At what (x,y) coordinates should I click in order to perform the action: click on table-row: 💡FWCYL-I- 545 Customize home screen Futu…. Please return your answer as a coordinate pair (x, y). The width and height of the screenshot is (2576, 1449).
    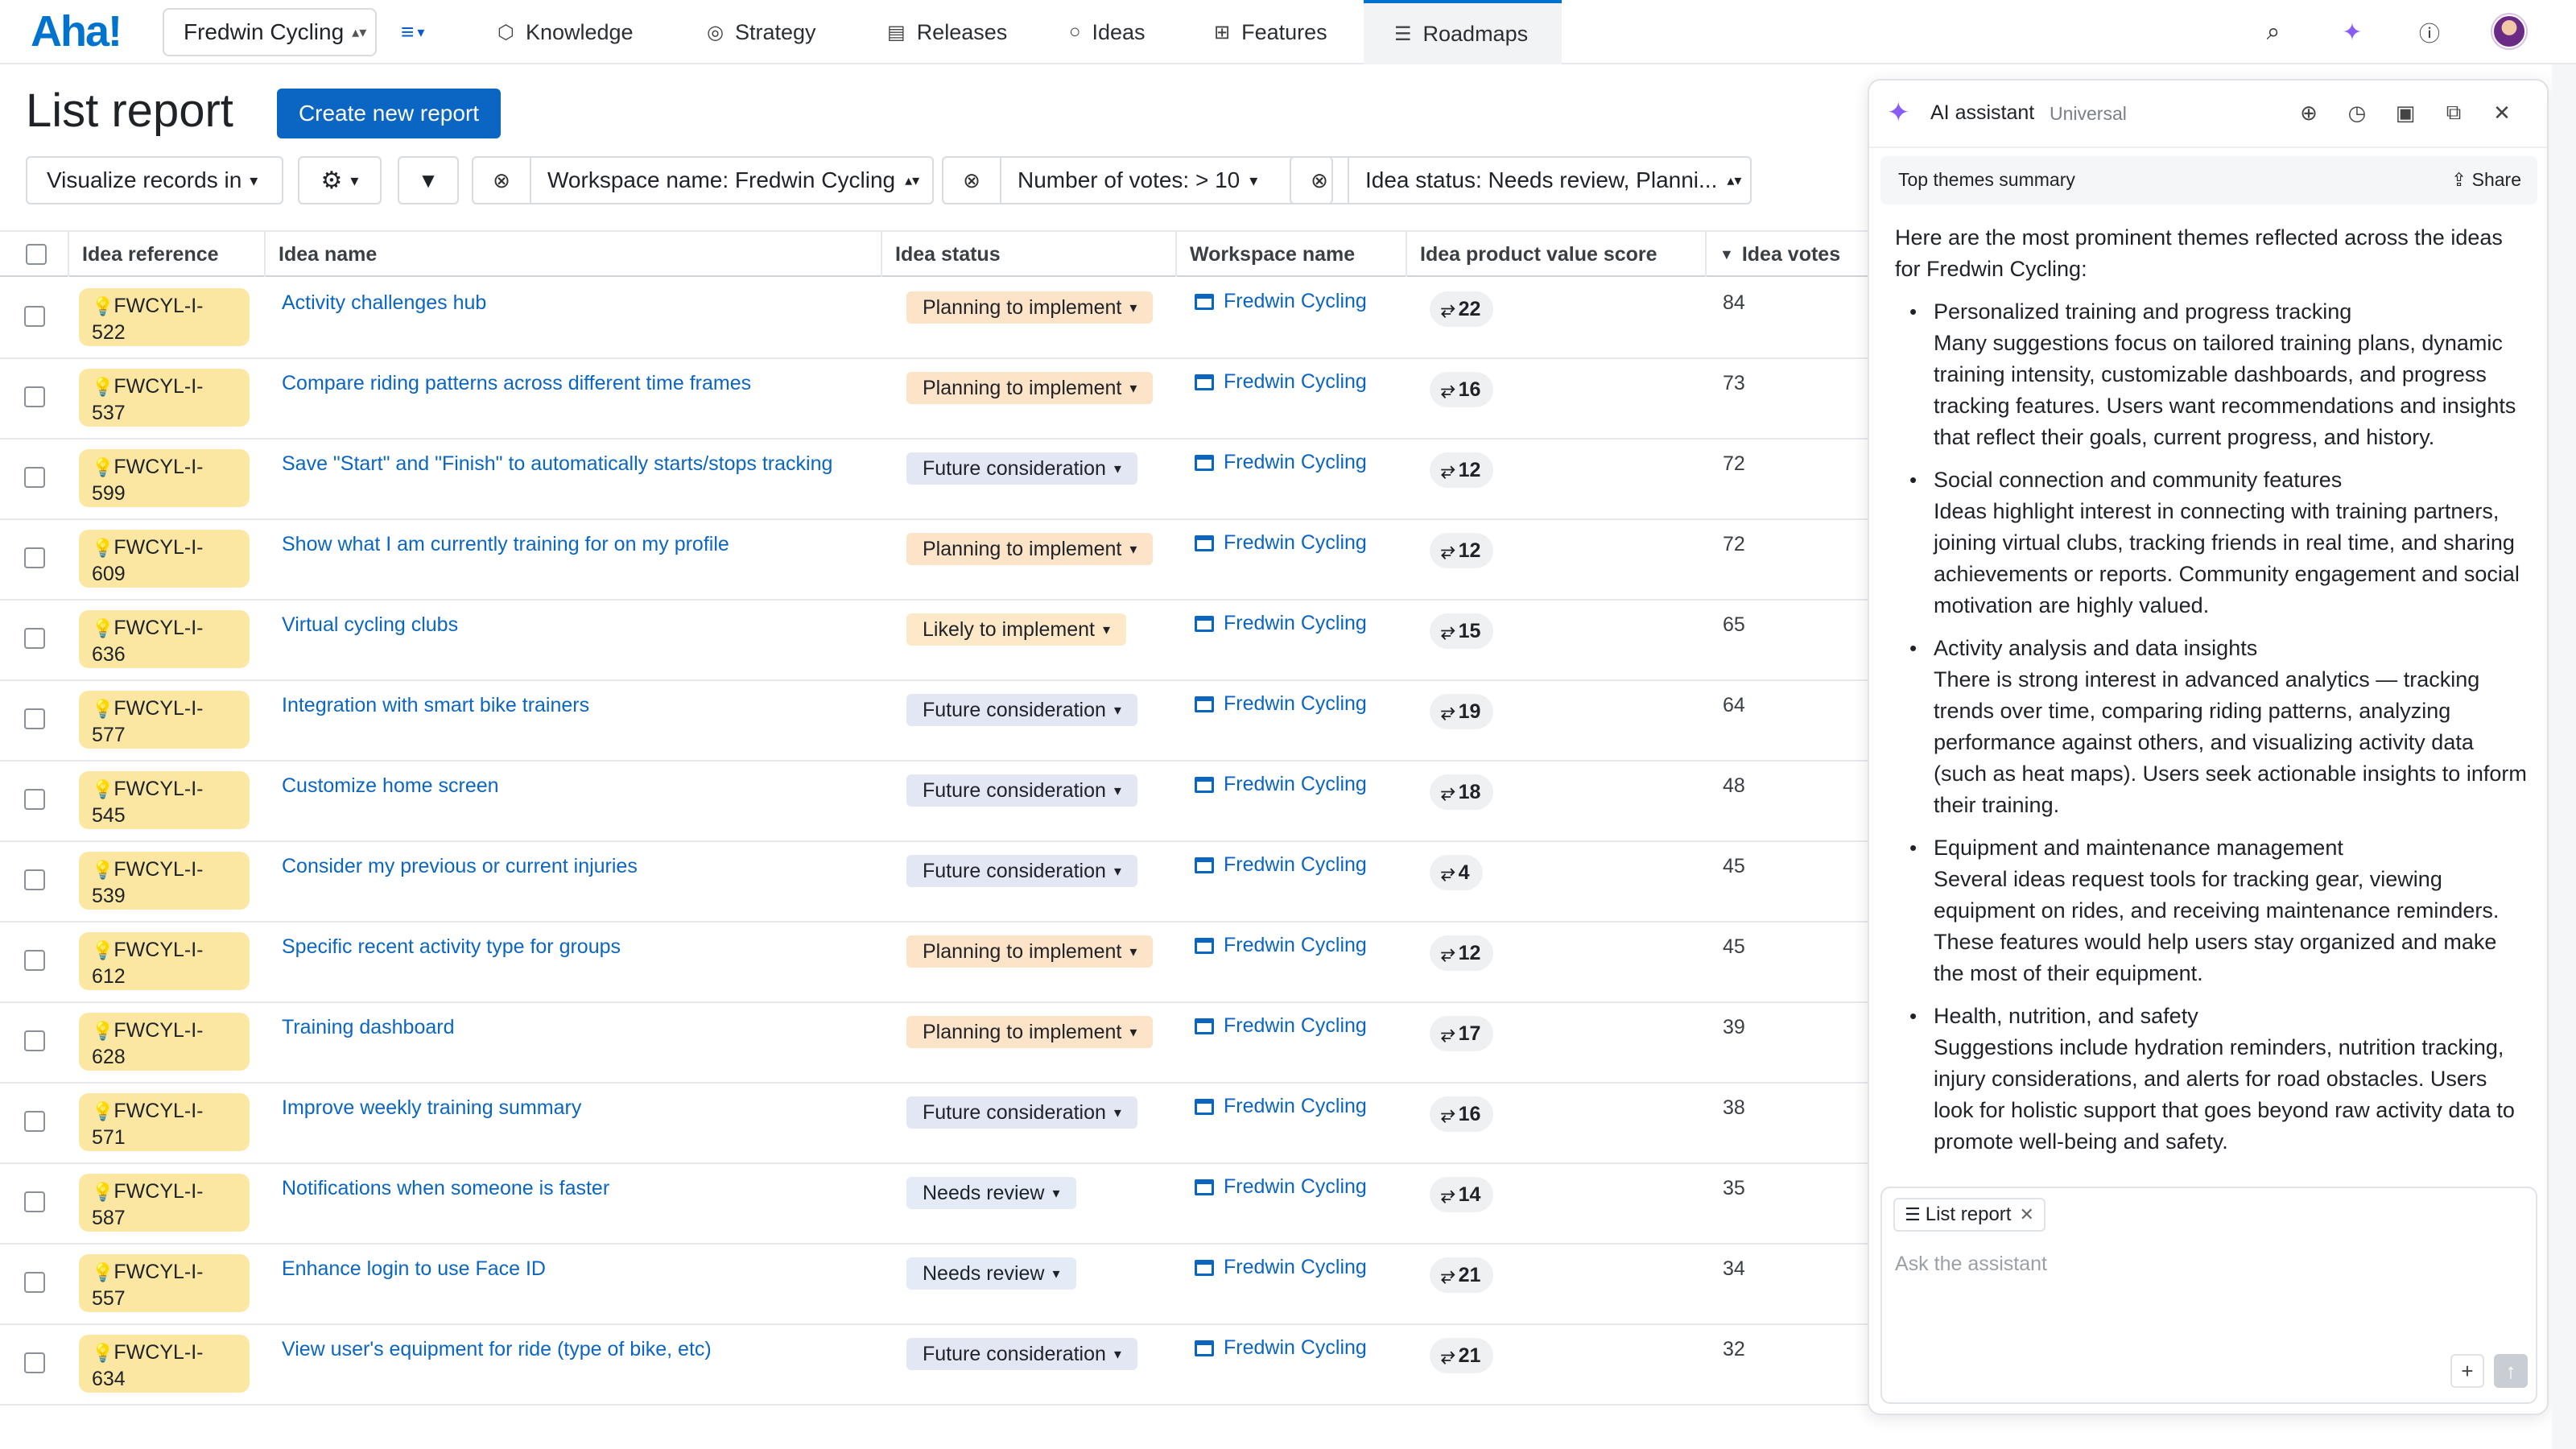
    Looking at the image, I should click on (934, 801).